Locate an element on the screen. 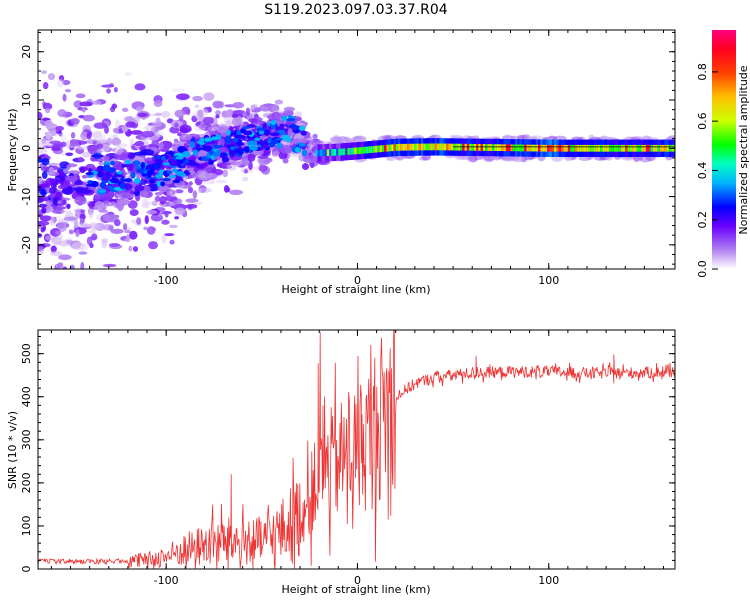 This screenshot has height=600, width=750. y-tick-label: -10 is located at coordinates (26, 197).